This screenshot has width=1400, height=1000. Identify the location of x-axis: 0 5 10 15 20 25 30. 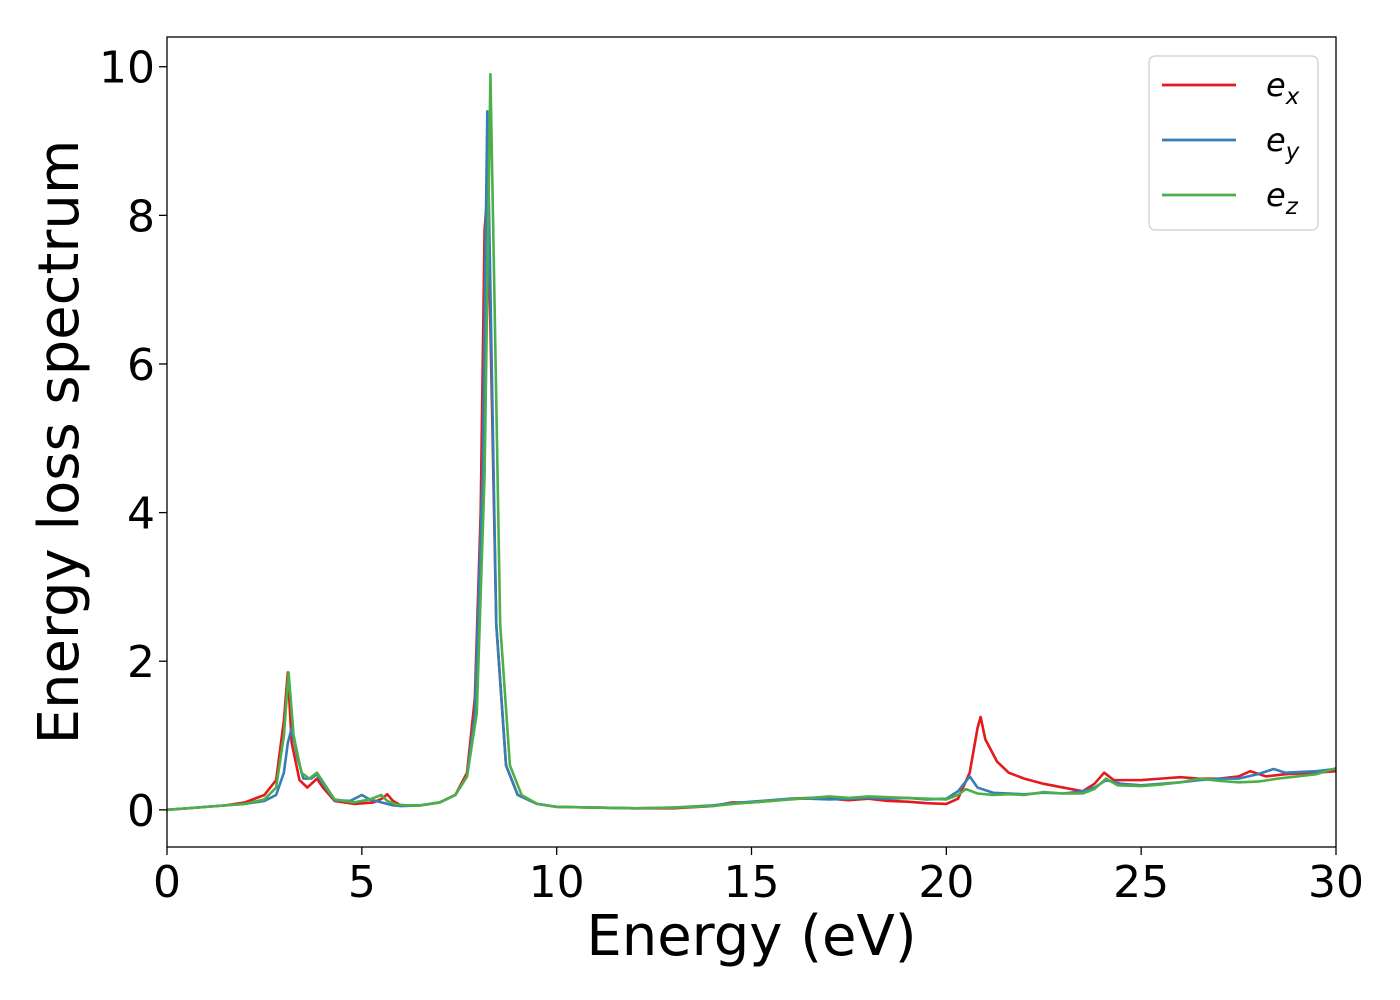
(758, 877).